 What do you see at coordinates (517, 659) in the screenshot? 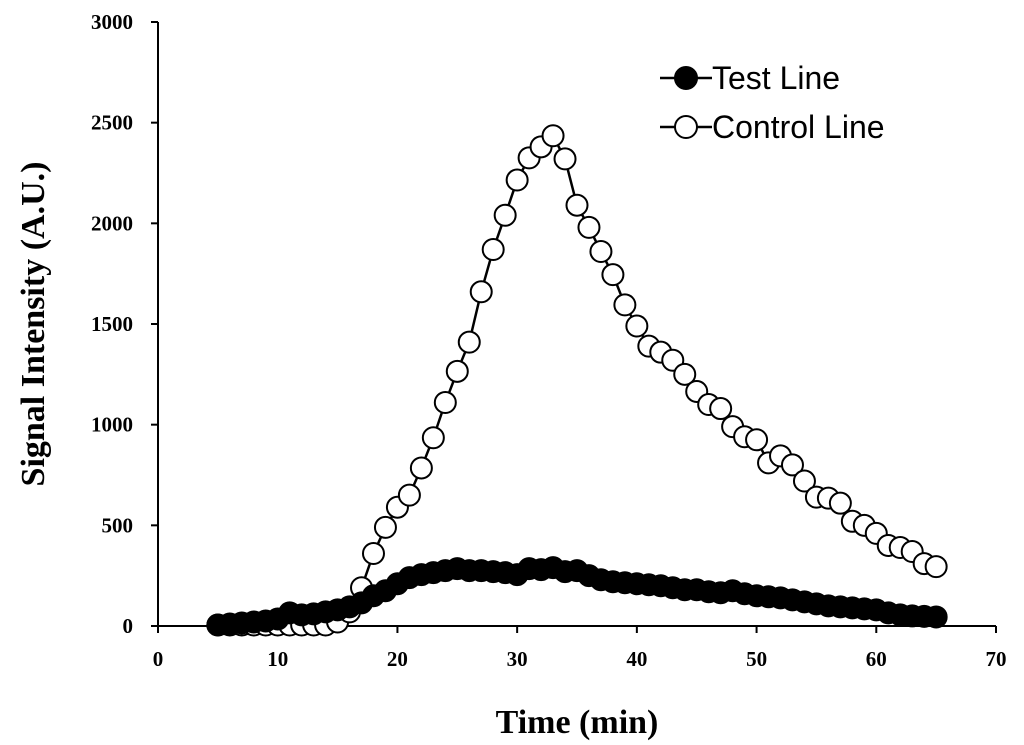
I see `x-tick-label: 30` at bounding box center [517, 659].